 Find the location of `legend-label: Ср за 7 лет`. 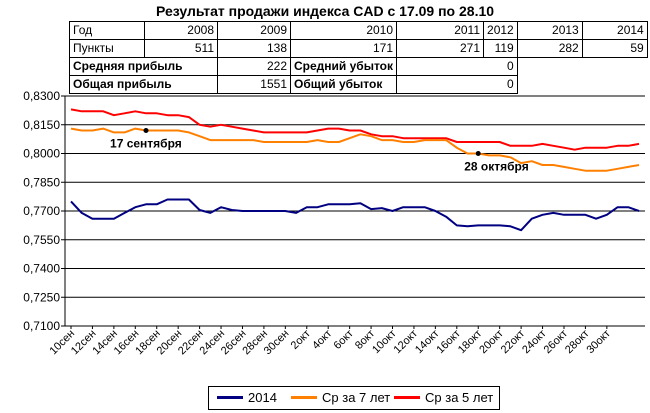

legend-label: Ср за 7 лет is located at coordinates (356, 397).